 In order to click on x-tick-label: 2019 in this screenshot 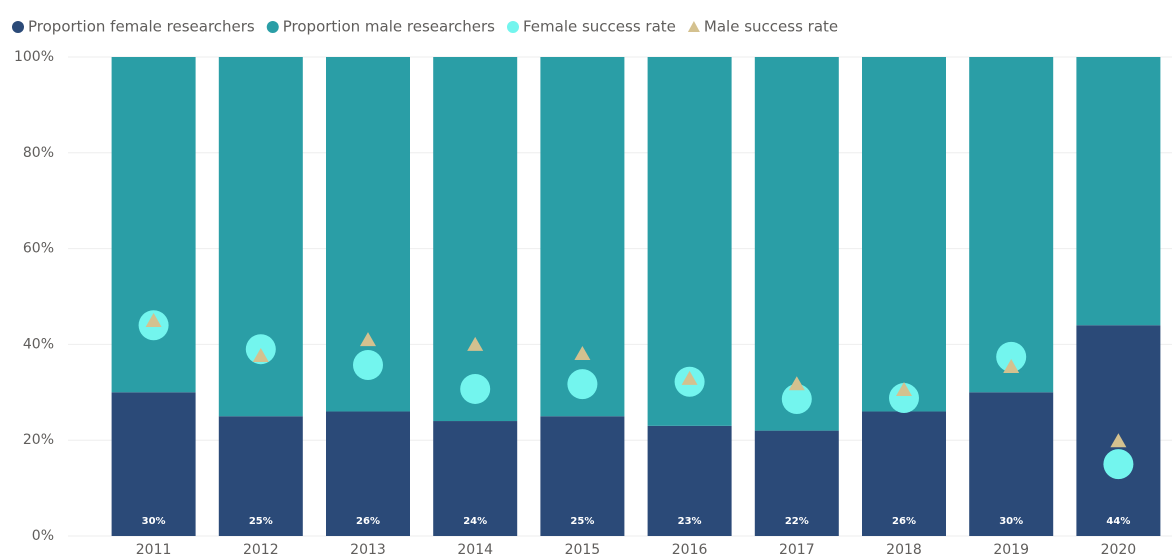, I will do `click(1011, 550)`.